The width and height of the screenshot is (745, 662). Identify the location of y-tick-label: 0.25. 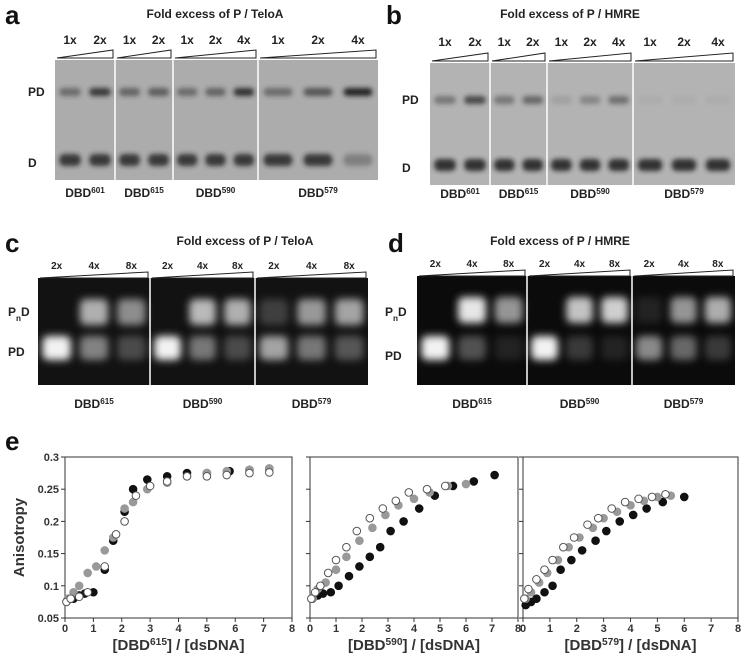
(48, 490).